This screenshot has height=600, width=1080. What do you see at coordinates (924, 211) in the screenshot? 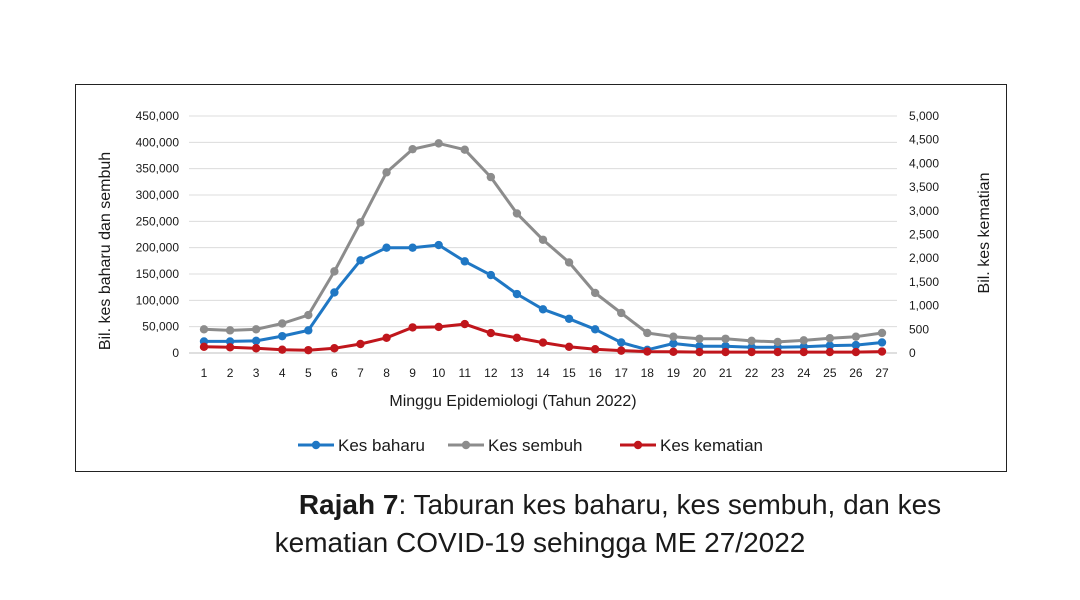
I see `y-right-tick-label: 3,000` at bounding box center [924, 211].